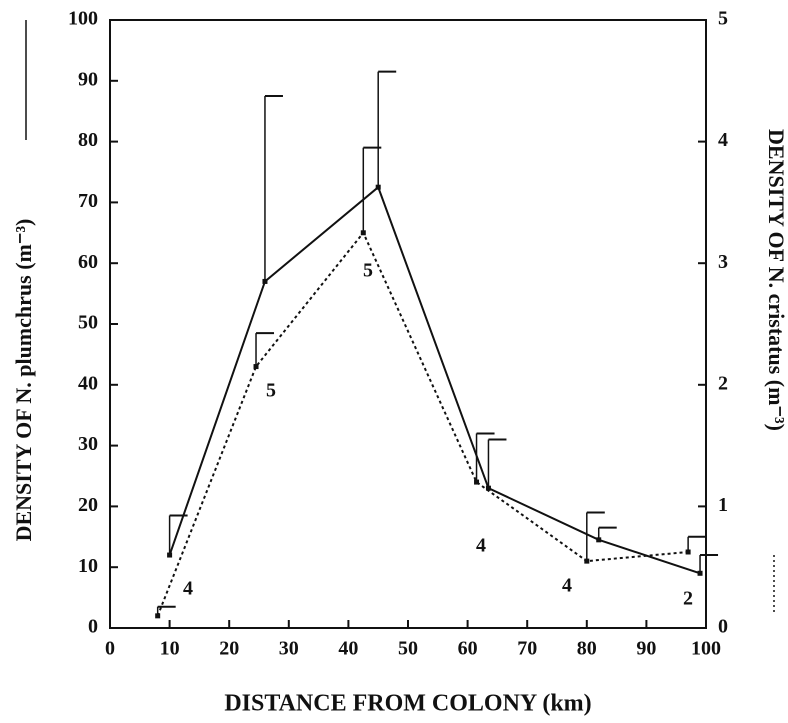 Image resolution: width=788 pixels, height=723 pixels. Describe the element at coordinates (723, 627) in the screenshot. I see `y2-tick-label: 0` at that location.